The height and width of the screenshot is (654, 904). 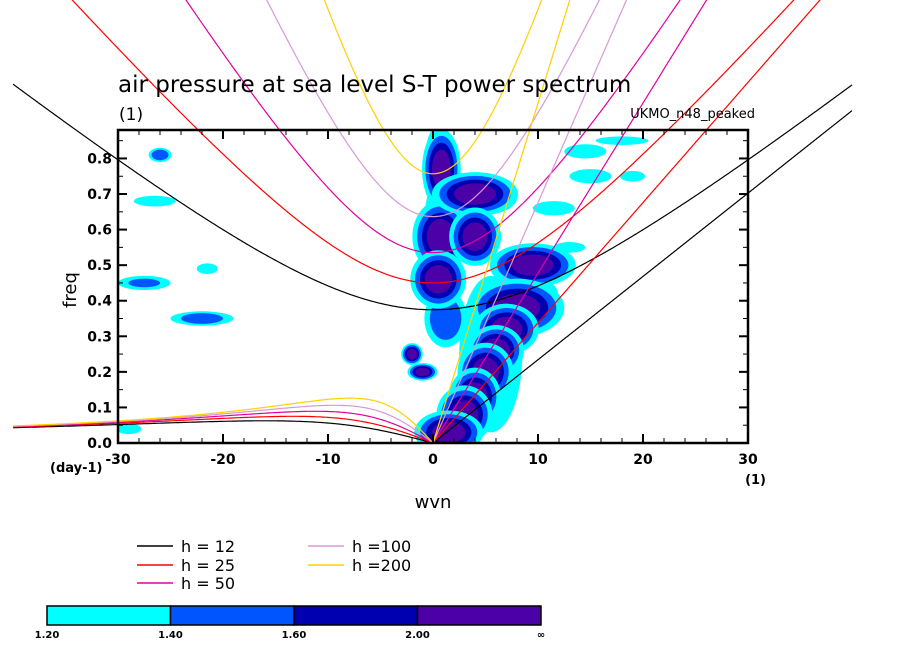 I want to click on y-tick-label: 0.8, so click(x=99, y=159).